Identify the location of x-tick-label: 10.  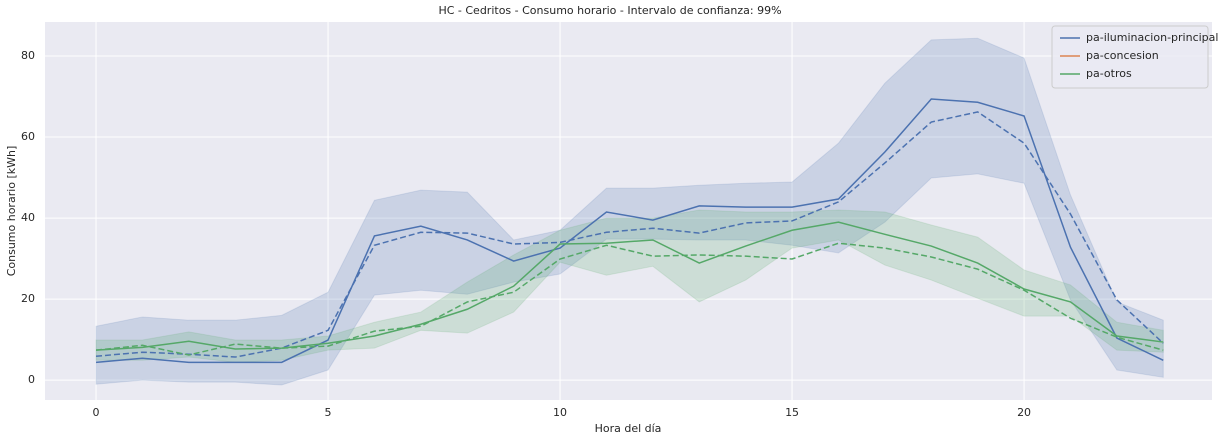
(560, 412).